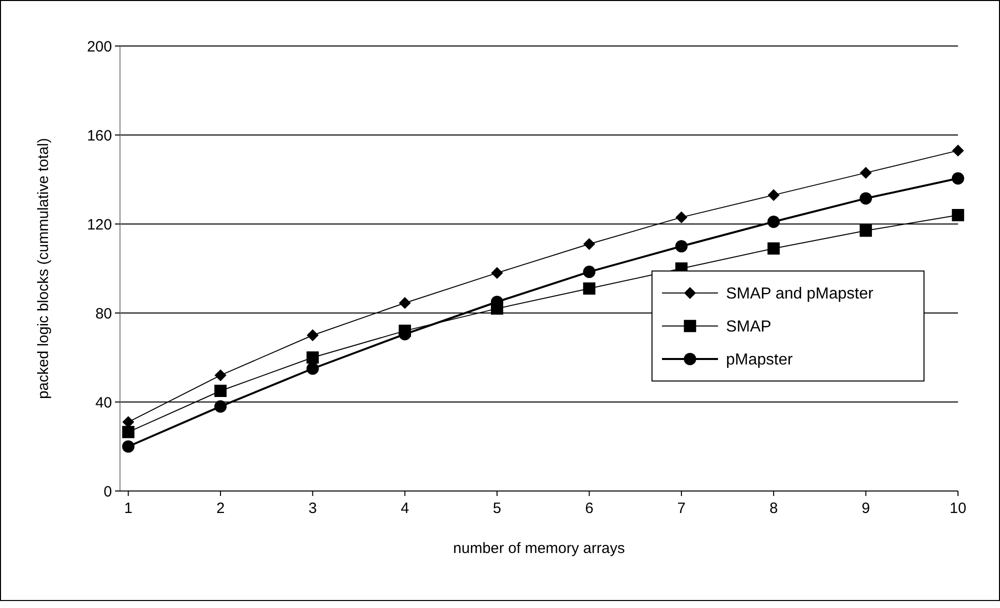 This screenshot has height=608, width=1000. I want to click on x-tick-label: 7, so click(681, 508).